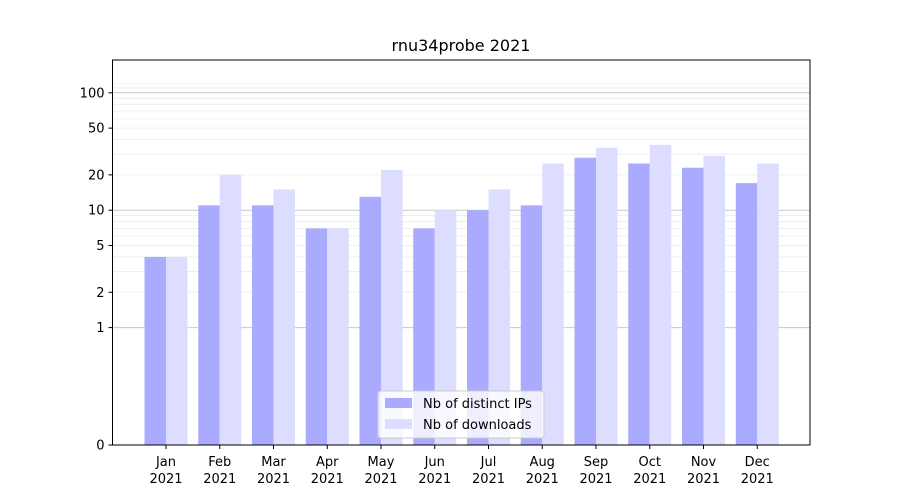 This screenshot has width=900, height=500. I want to click on y-axis: 0 1 2 5 10 20 50 100, so click(96, 270).